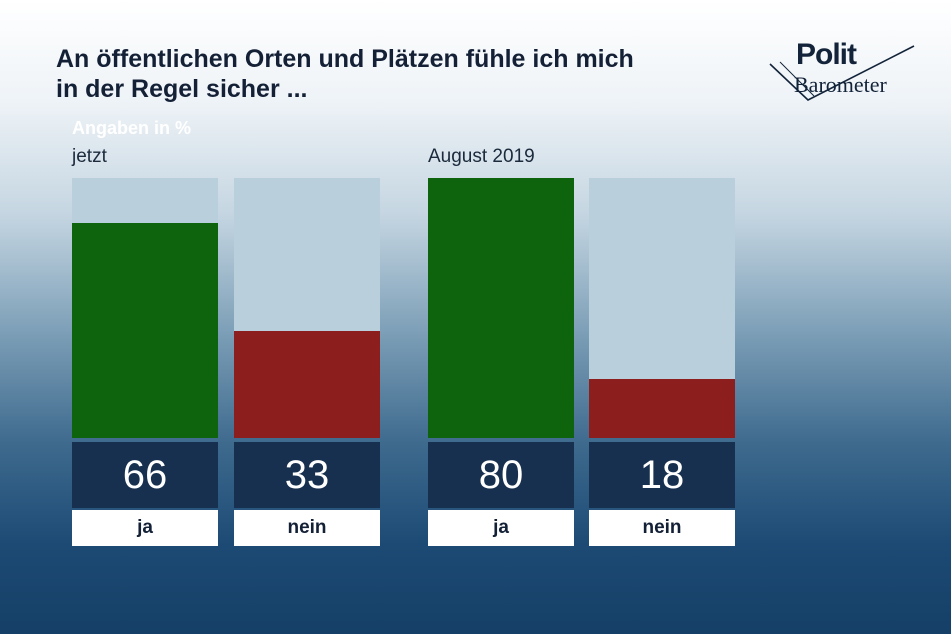  I want to click on politbarometer-logo: Polit Barometer, so click(844, 71).